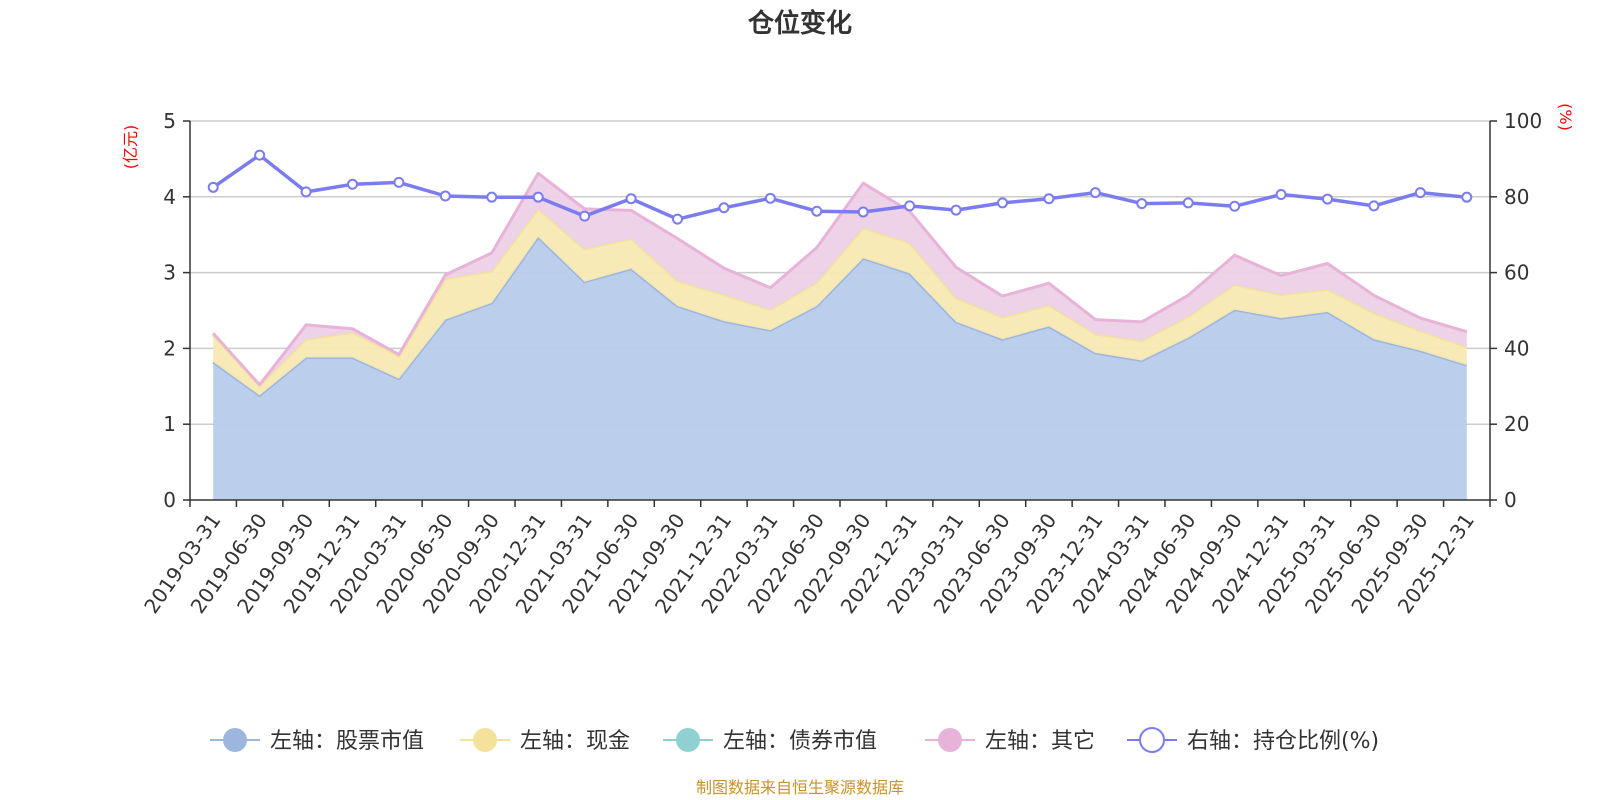 The image size is (1600, 800). What do you see at coordinates (1523, 121) in the screenshot?
I see `right-axis-tick-label: 100` at bounding box center [1523, 121].